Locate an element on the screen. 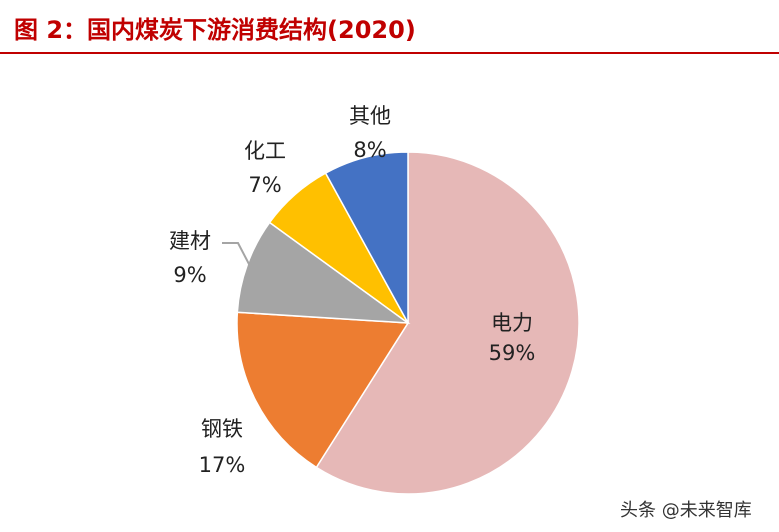 This screenshot has height=532, width=779. slice-label-electricity: 电力 is located at coordinates (512, 323).